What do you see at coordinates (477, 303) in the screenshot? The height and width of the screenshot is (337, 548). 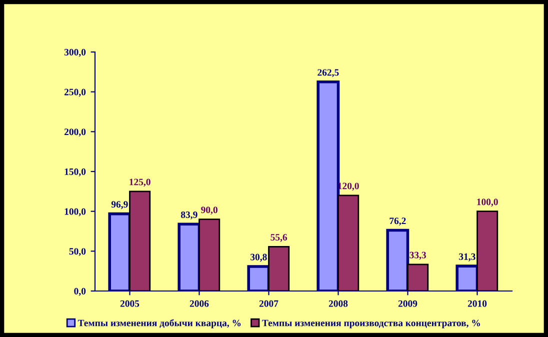 I see `x-tick-label: 2010` at bounding box center [477, 303].